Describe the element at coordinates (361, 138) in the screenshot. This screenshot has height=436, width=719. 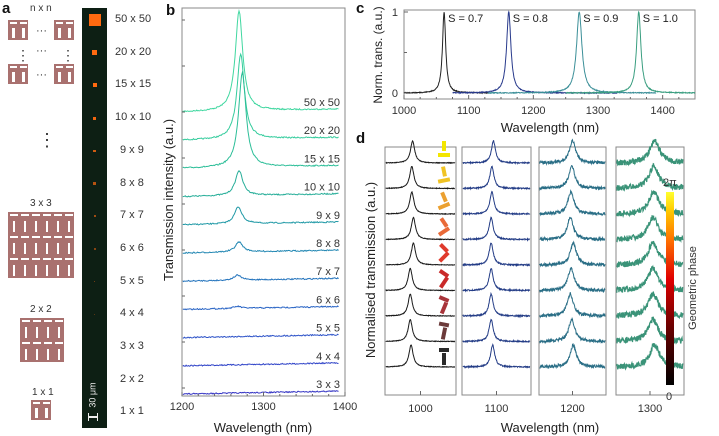
I see `panel-letter-d: d` at that location.